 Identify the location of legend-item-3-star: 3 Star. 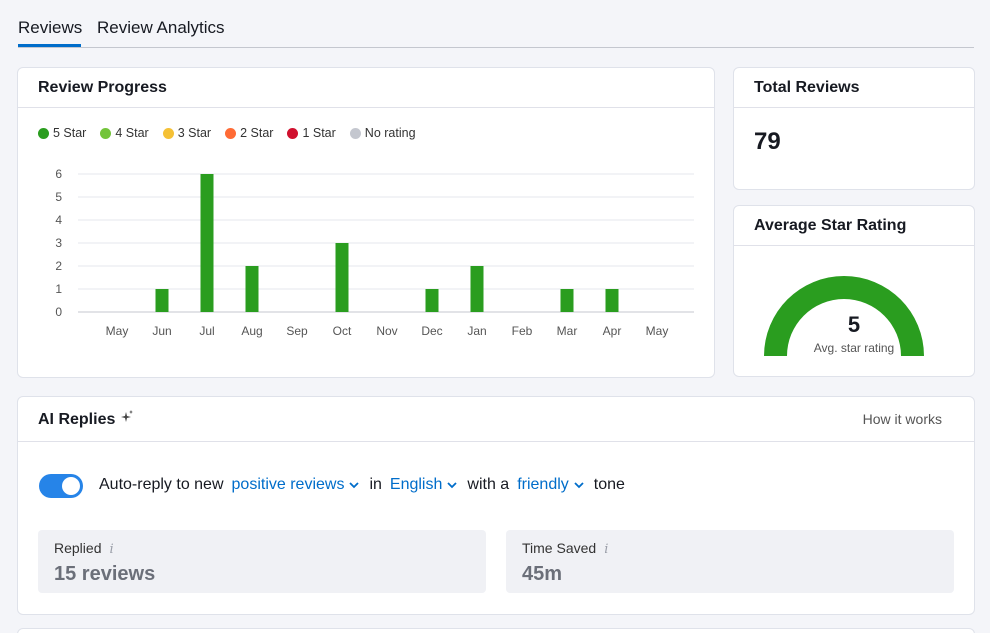
(187, 133).